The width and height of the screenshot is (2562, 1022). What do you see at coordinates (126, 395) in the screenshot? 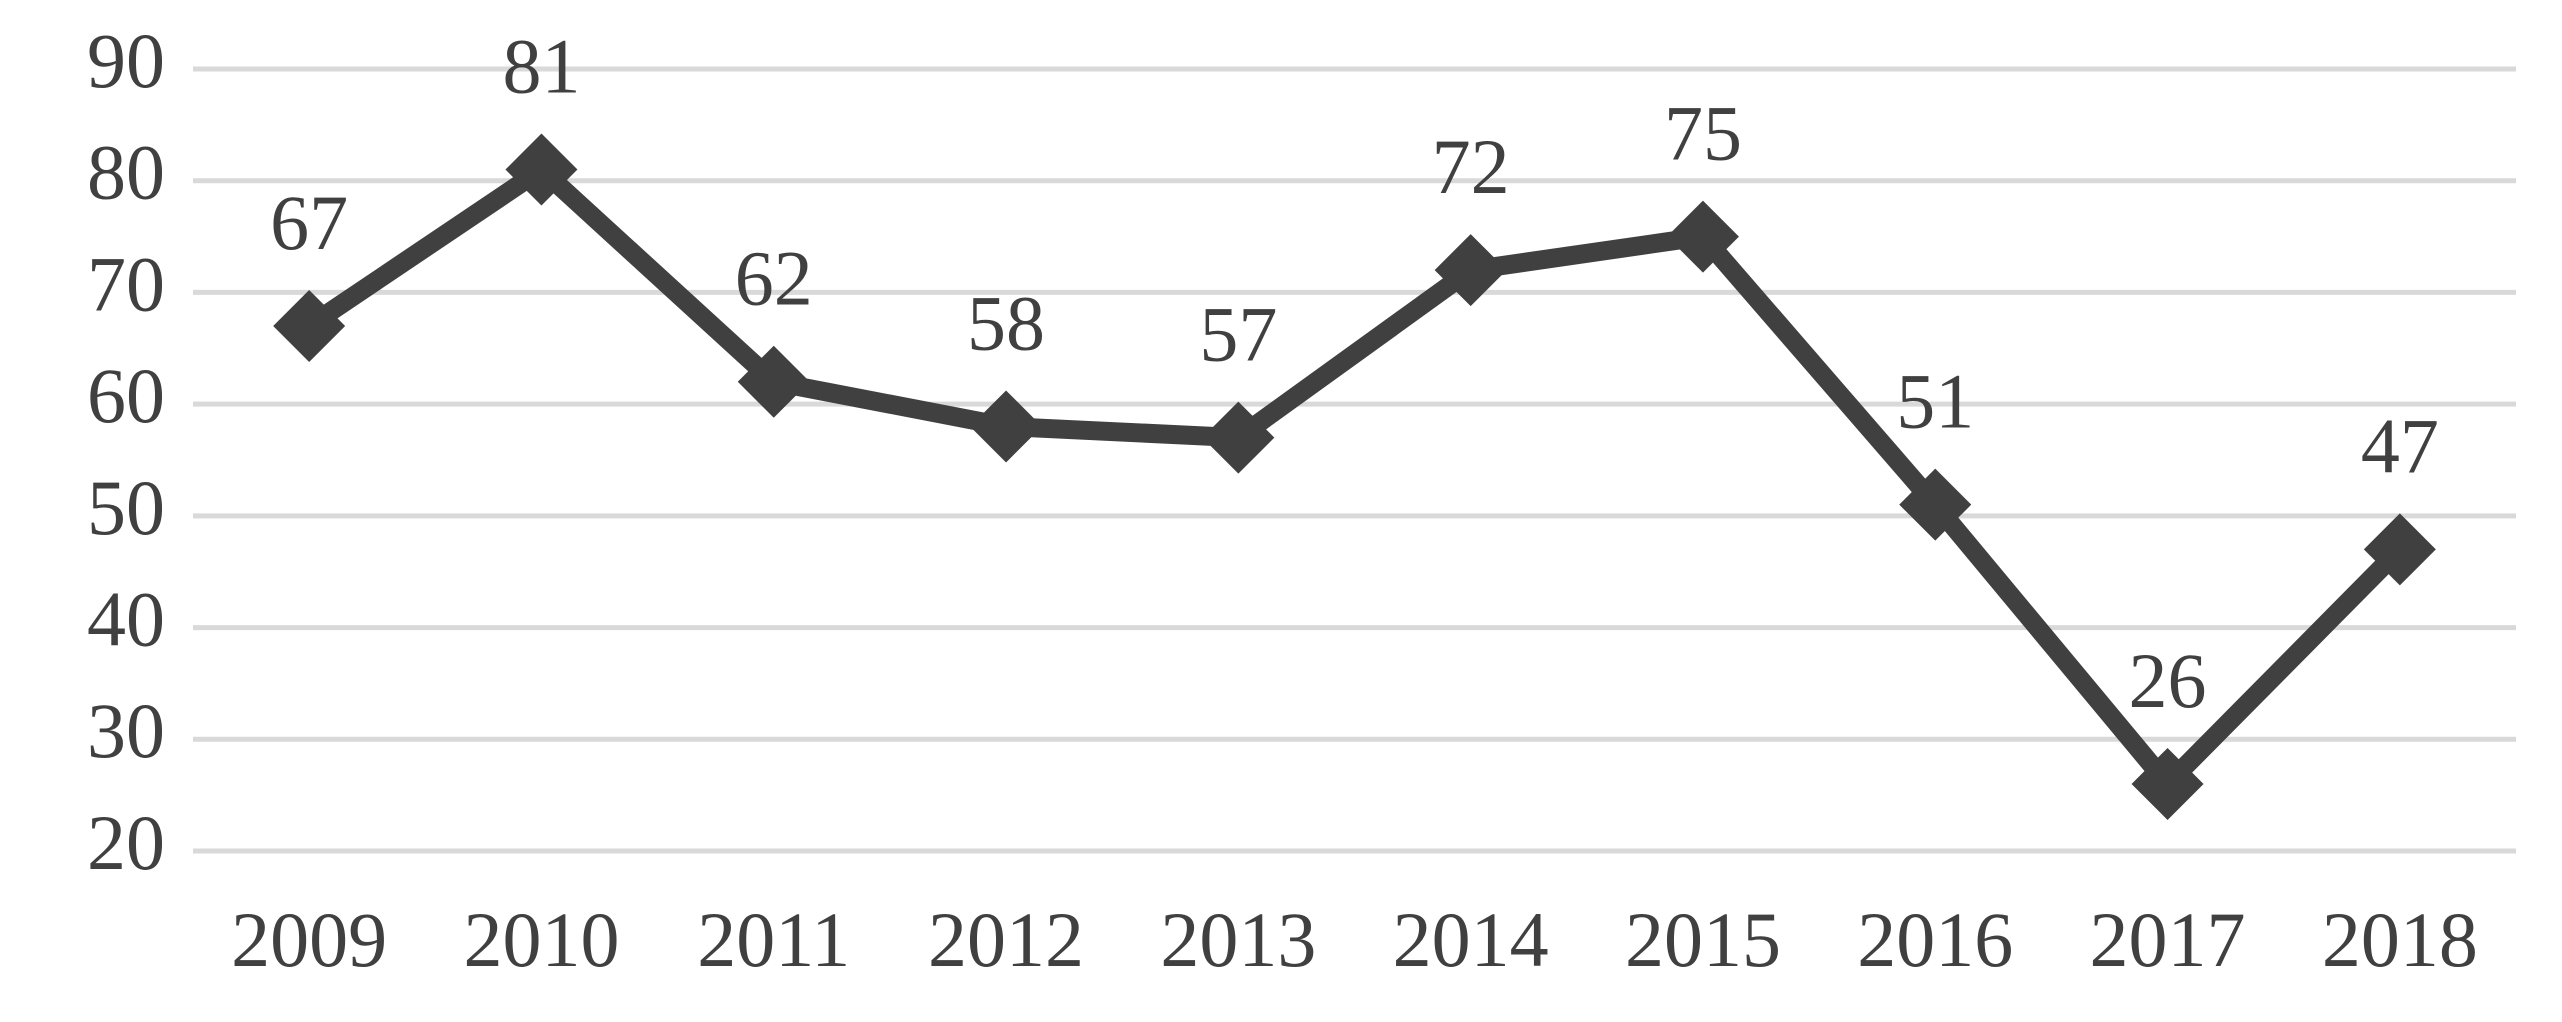
I see `y-tick-label: 60` at bounding box center [126, 395].